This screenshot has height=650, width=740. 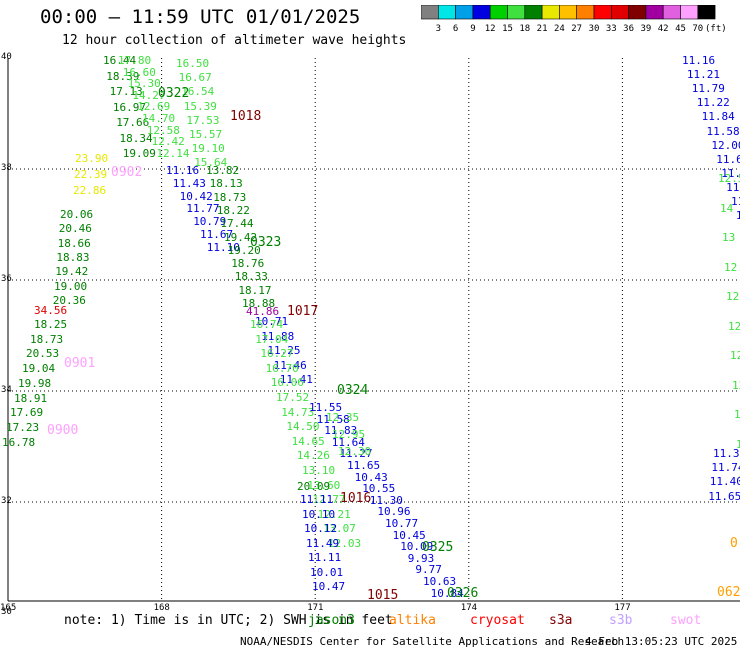 What do you see at coordinates (383, 595) in the screenshot?
I see `pass-time-label: 1015` at bounding box center [383, 595].